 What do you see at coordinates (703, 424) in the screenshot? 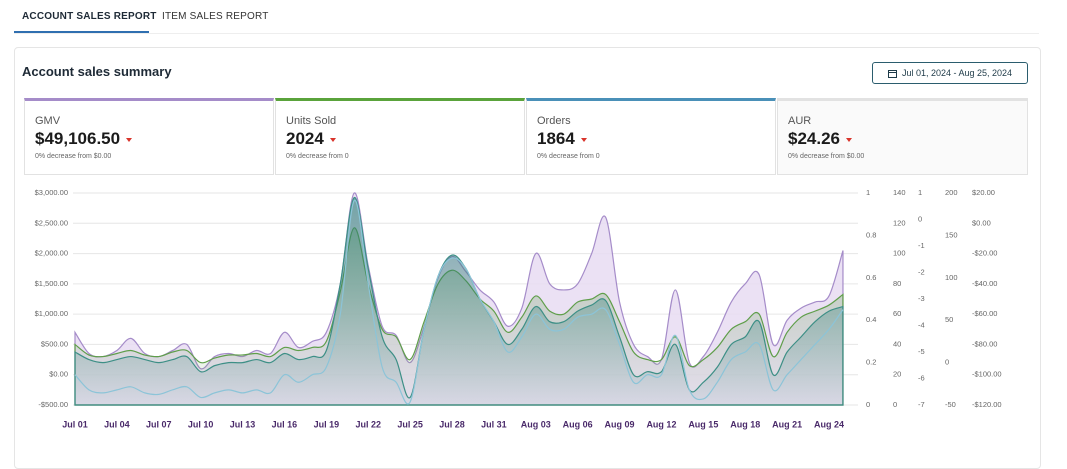
I see `x-tick-label: Aug 15` at bounding box center [703, 424].